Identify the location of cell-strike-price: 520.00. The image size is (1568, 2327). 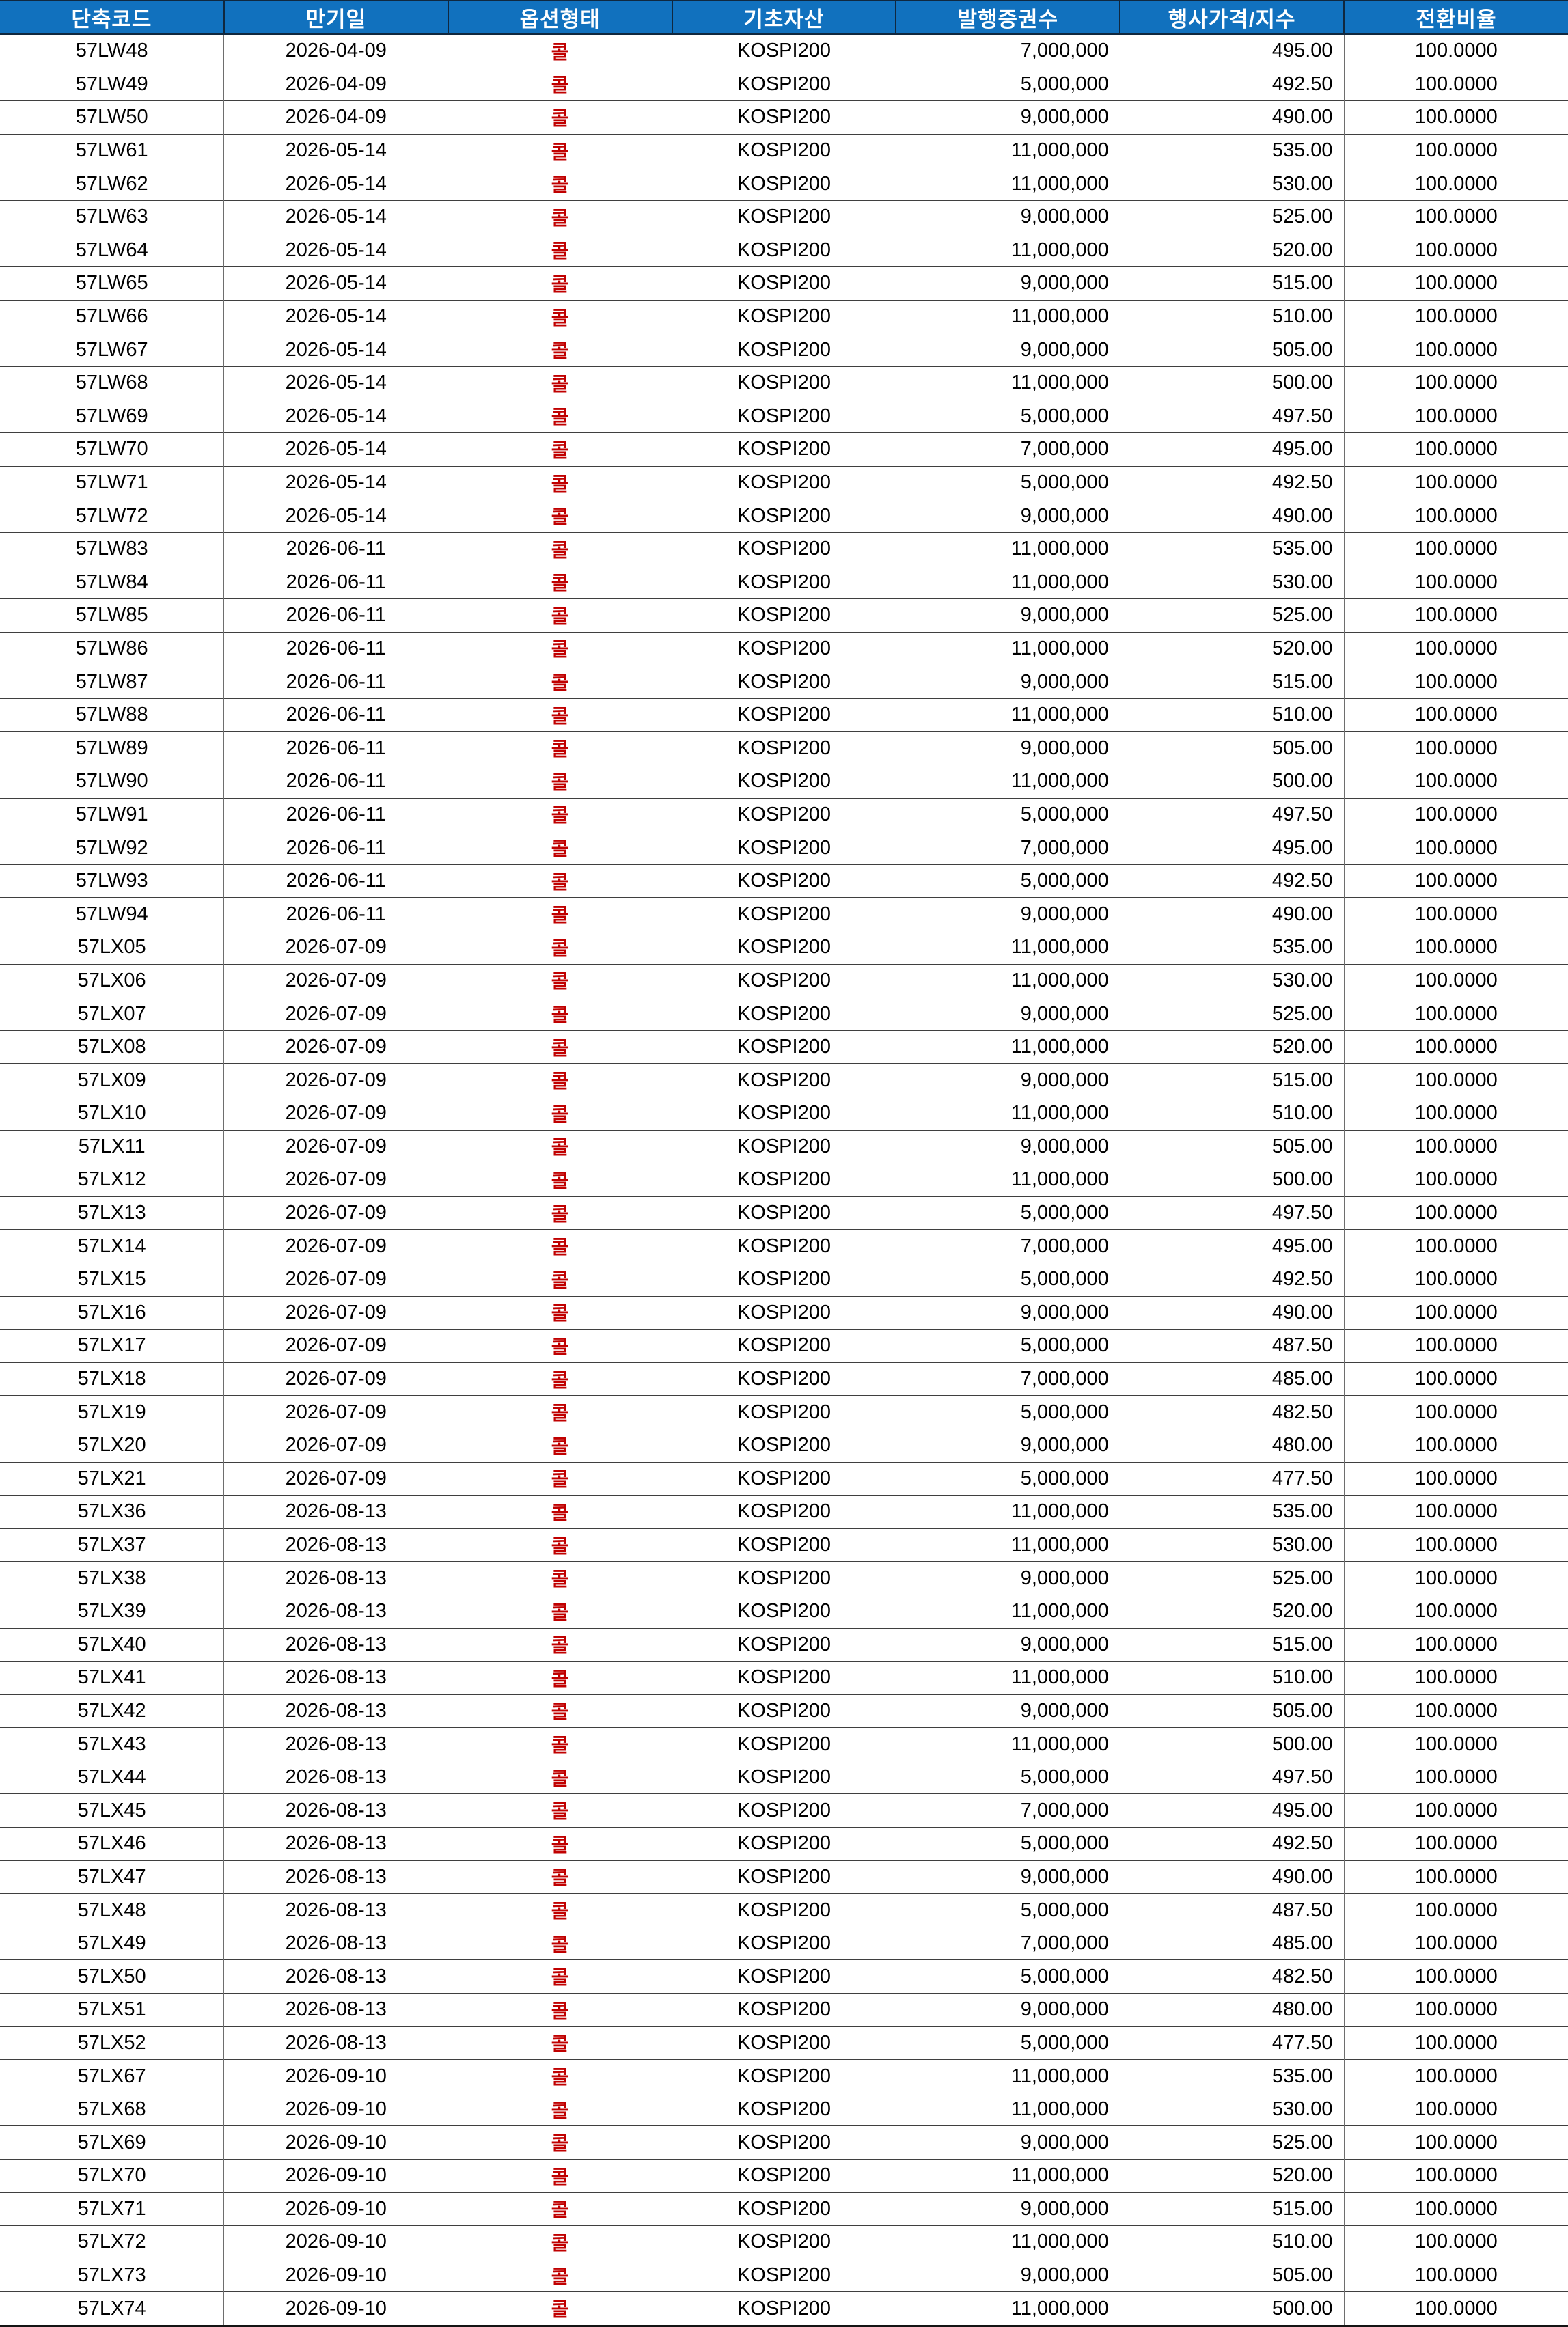
(1232, 648).